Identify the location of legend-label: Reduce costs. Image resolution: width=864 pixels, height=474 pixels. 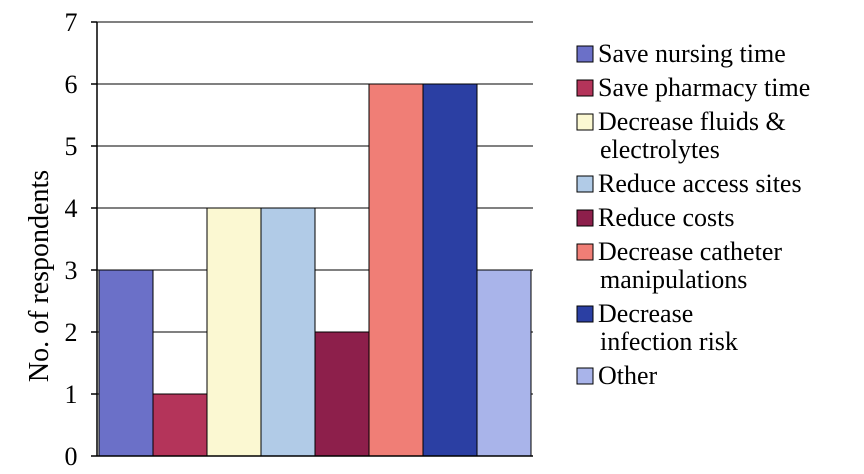
(666, 217).